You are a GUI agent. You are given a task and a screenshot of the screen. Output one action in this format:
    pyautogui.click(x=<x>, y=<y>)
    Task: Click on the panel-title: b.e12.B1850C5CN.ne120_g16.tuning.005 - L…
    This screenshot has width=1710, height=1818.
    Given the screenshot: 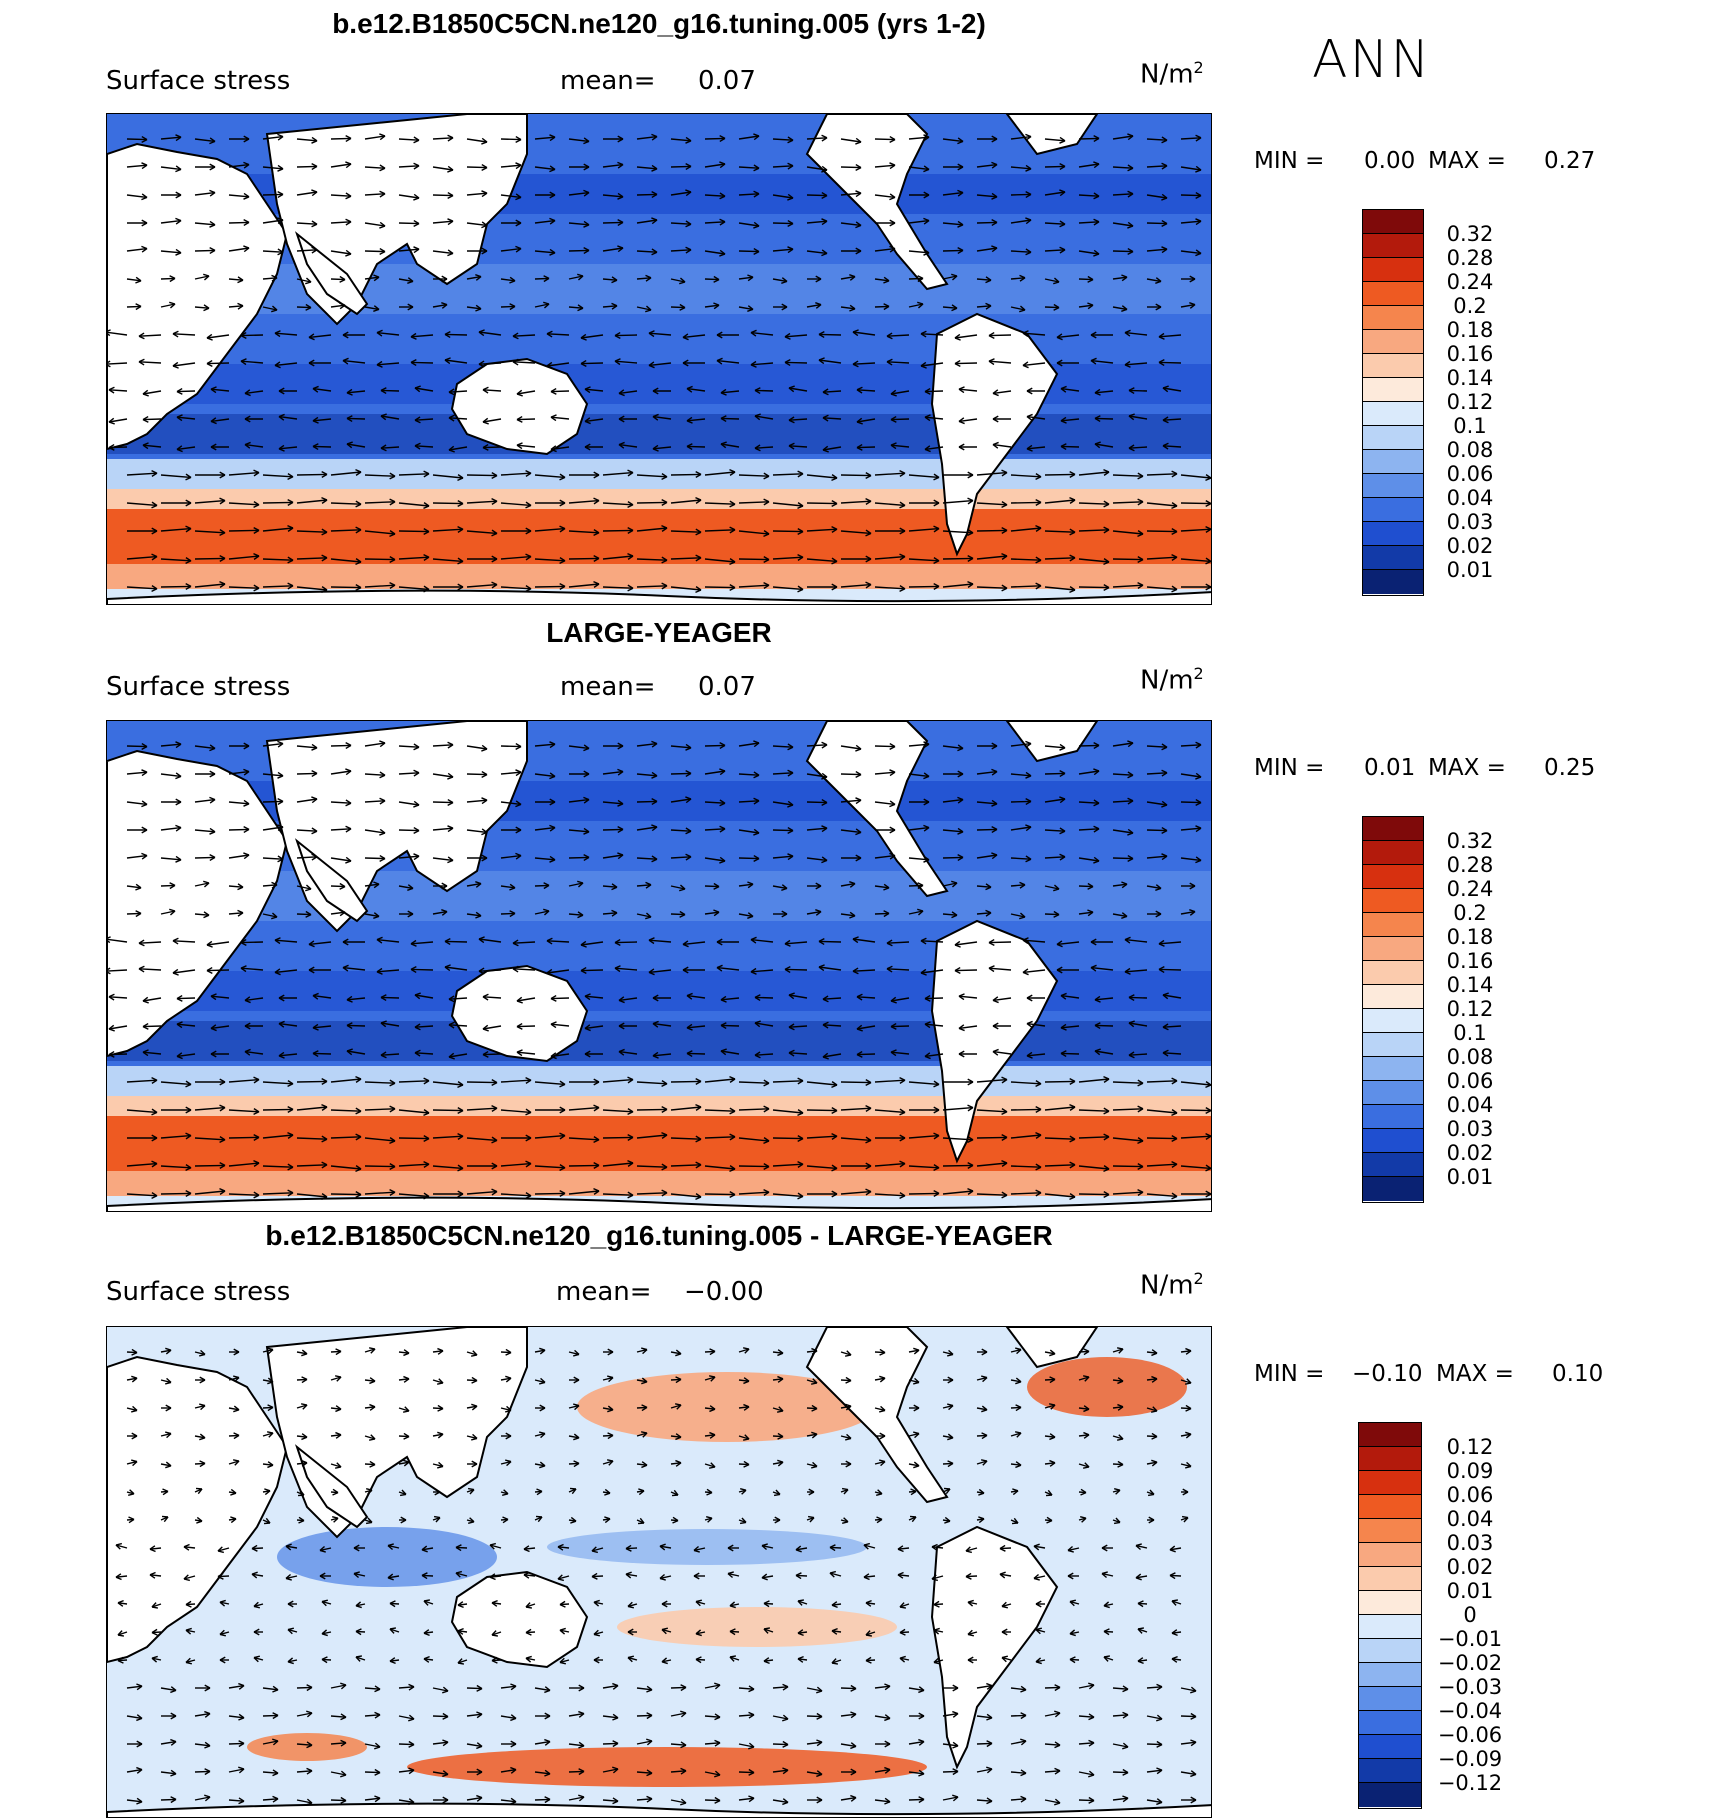 What is the action you would take?
    pyautogui.click(x=659, y=1236)
    